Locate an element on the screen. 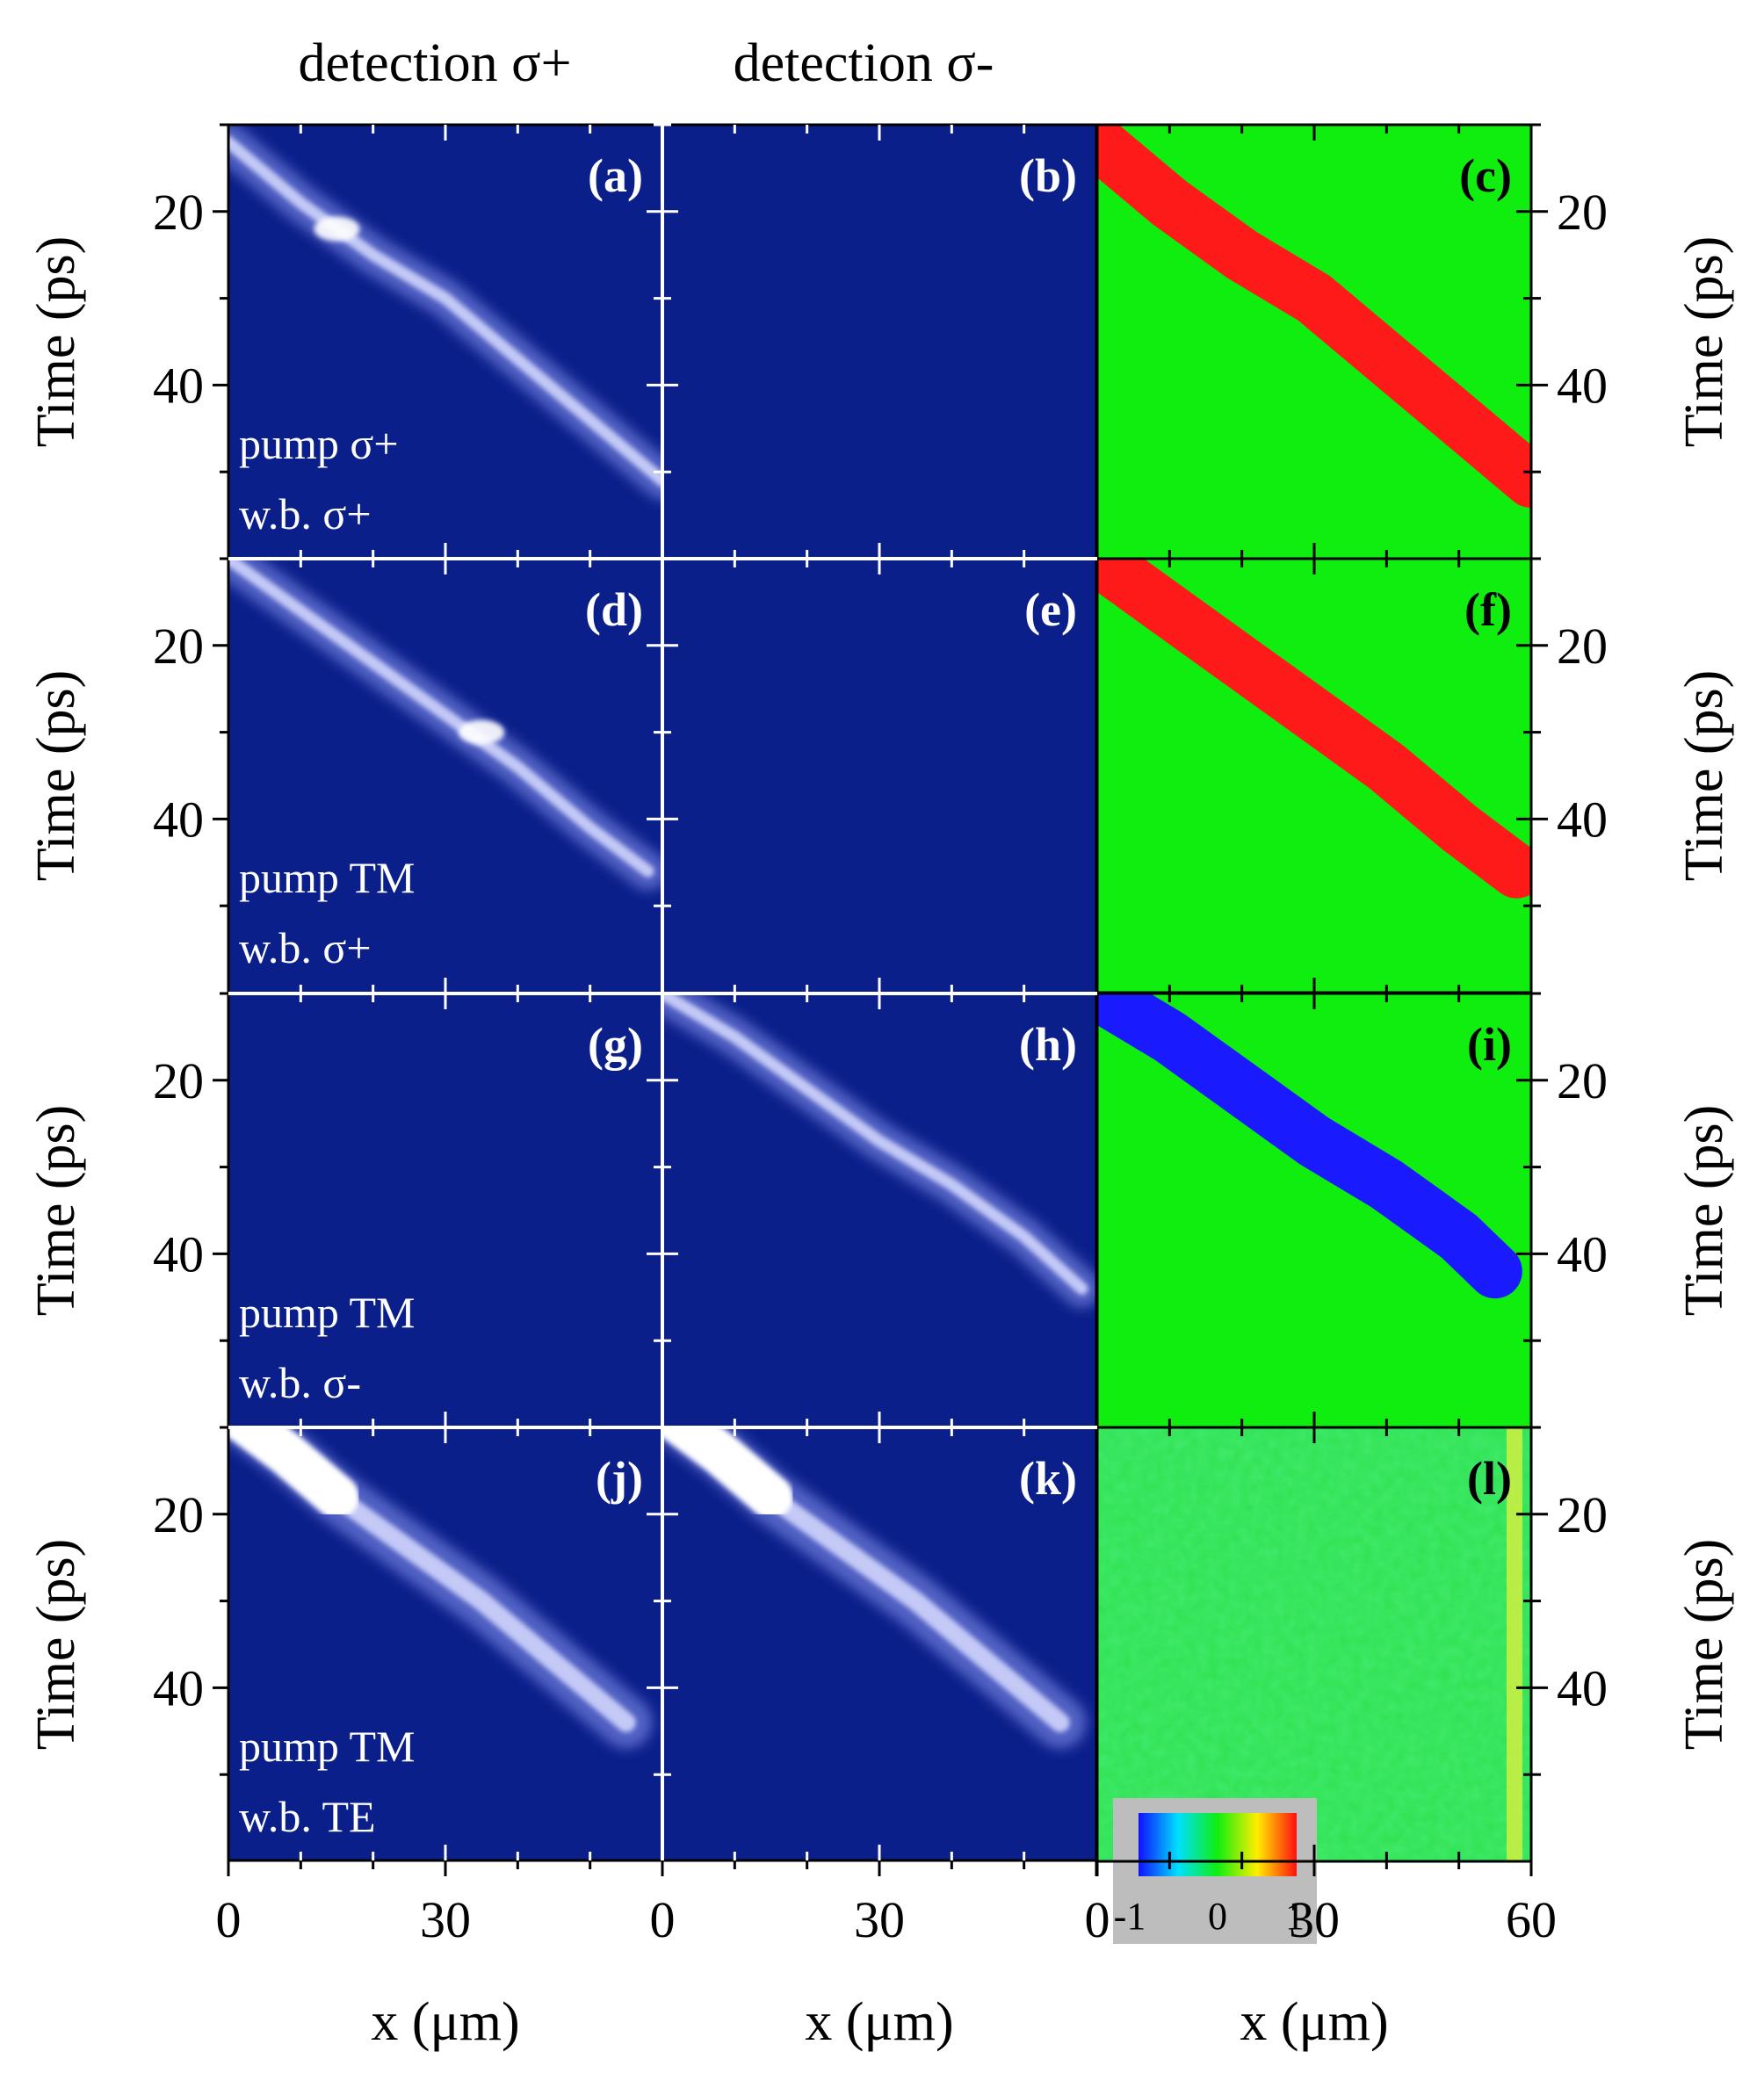 The width and height of the screenshot is (1764, 2095). panel-label-e: (e) is located at coordinates (1050, 609).